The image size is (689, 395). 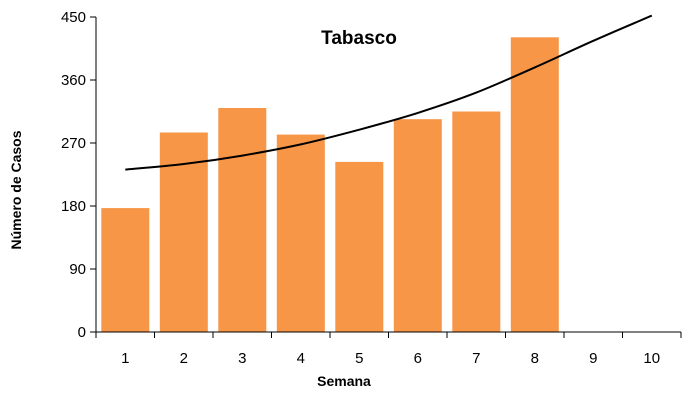 I want to click on y-ticks: 0 90 180 270 360 450, so click(x=78, y=175).